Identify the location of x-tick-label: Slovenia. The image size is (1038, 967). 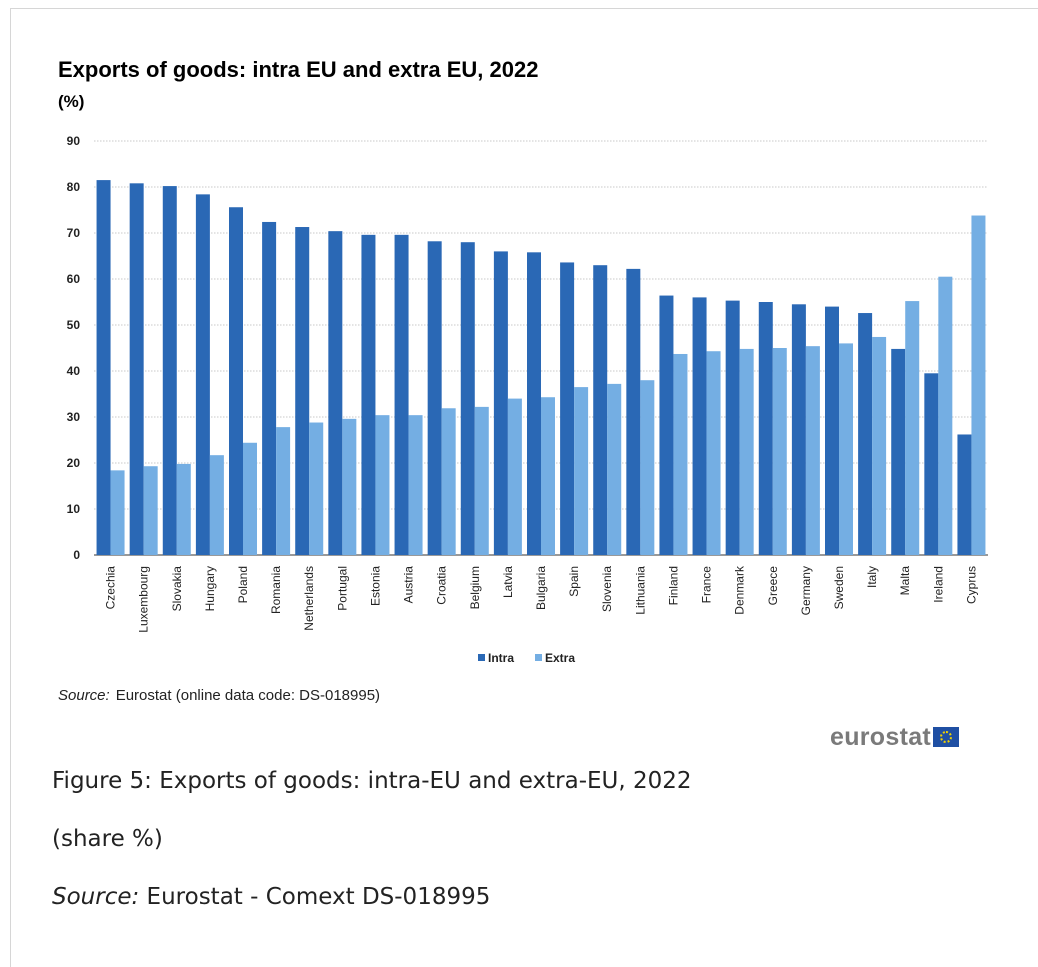
(607, 589).